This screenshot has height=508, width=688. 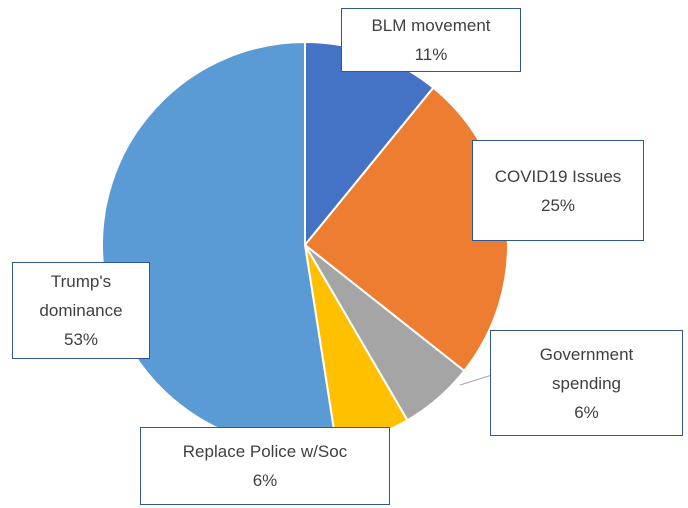 What do you see at coordinates (586, 368) in the screenshot?
I see `category-label: Government spending` at bounding box center [586, 368].